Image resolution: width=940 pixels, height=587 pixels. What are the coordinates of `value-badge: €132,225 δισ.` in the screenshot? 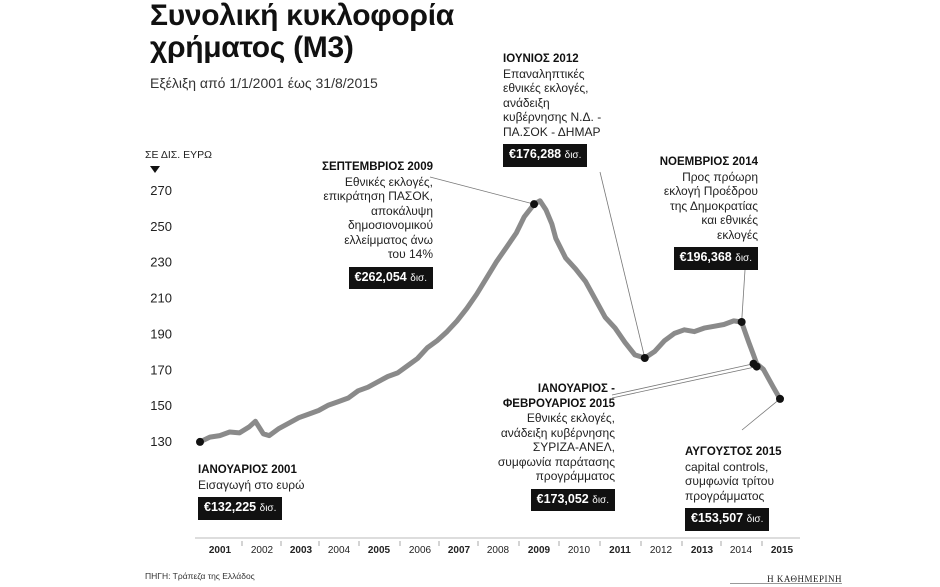 It's located at (240, 508).